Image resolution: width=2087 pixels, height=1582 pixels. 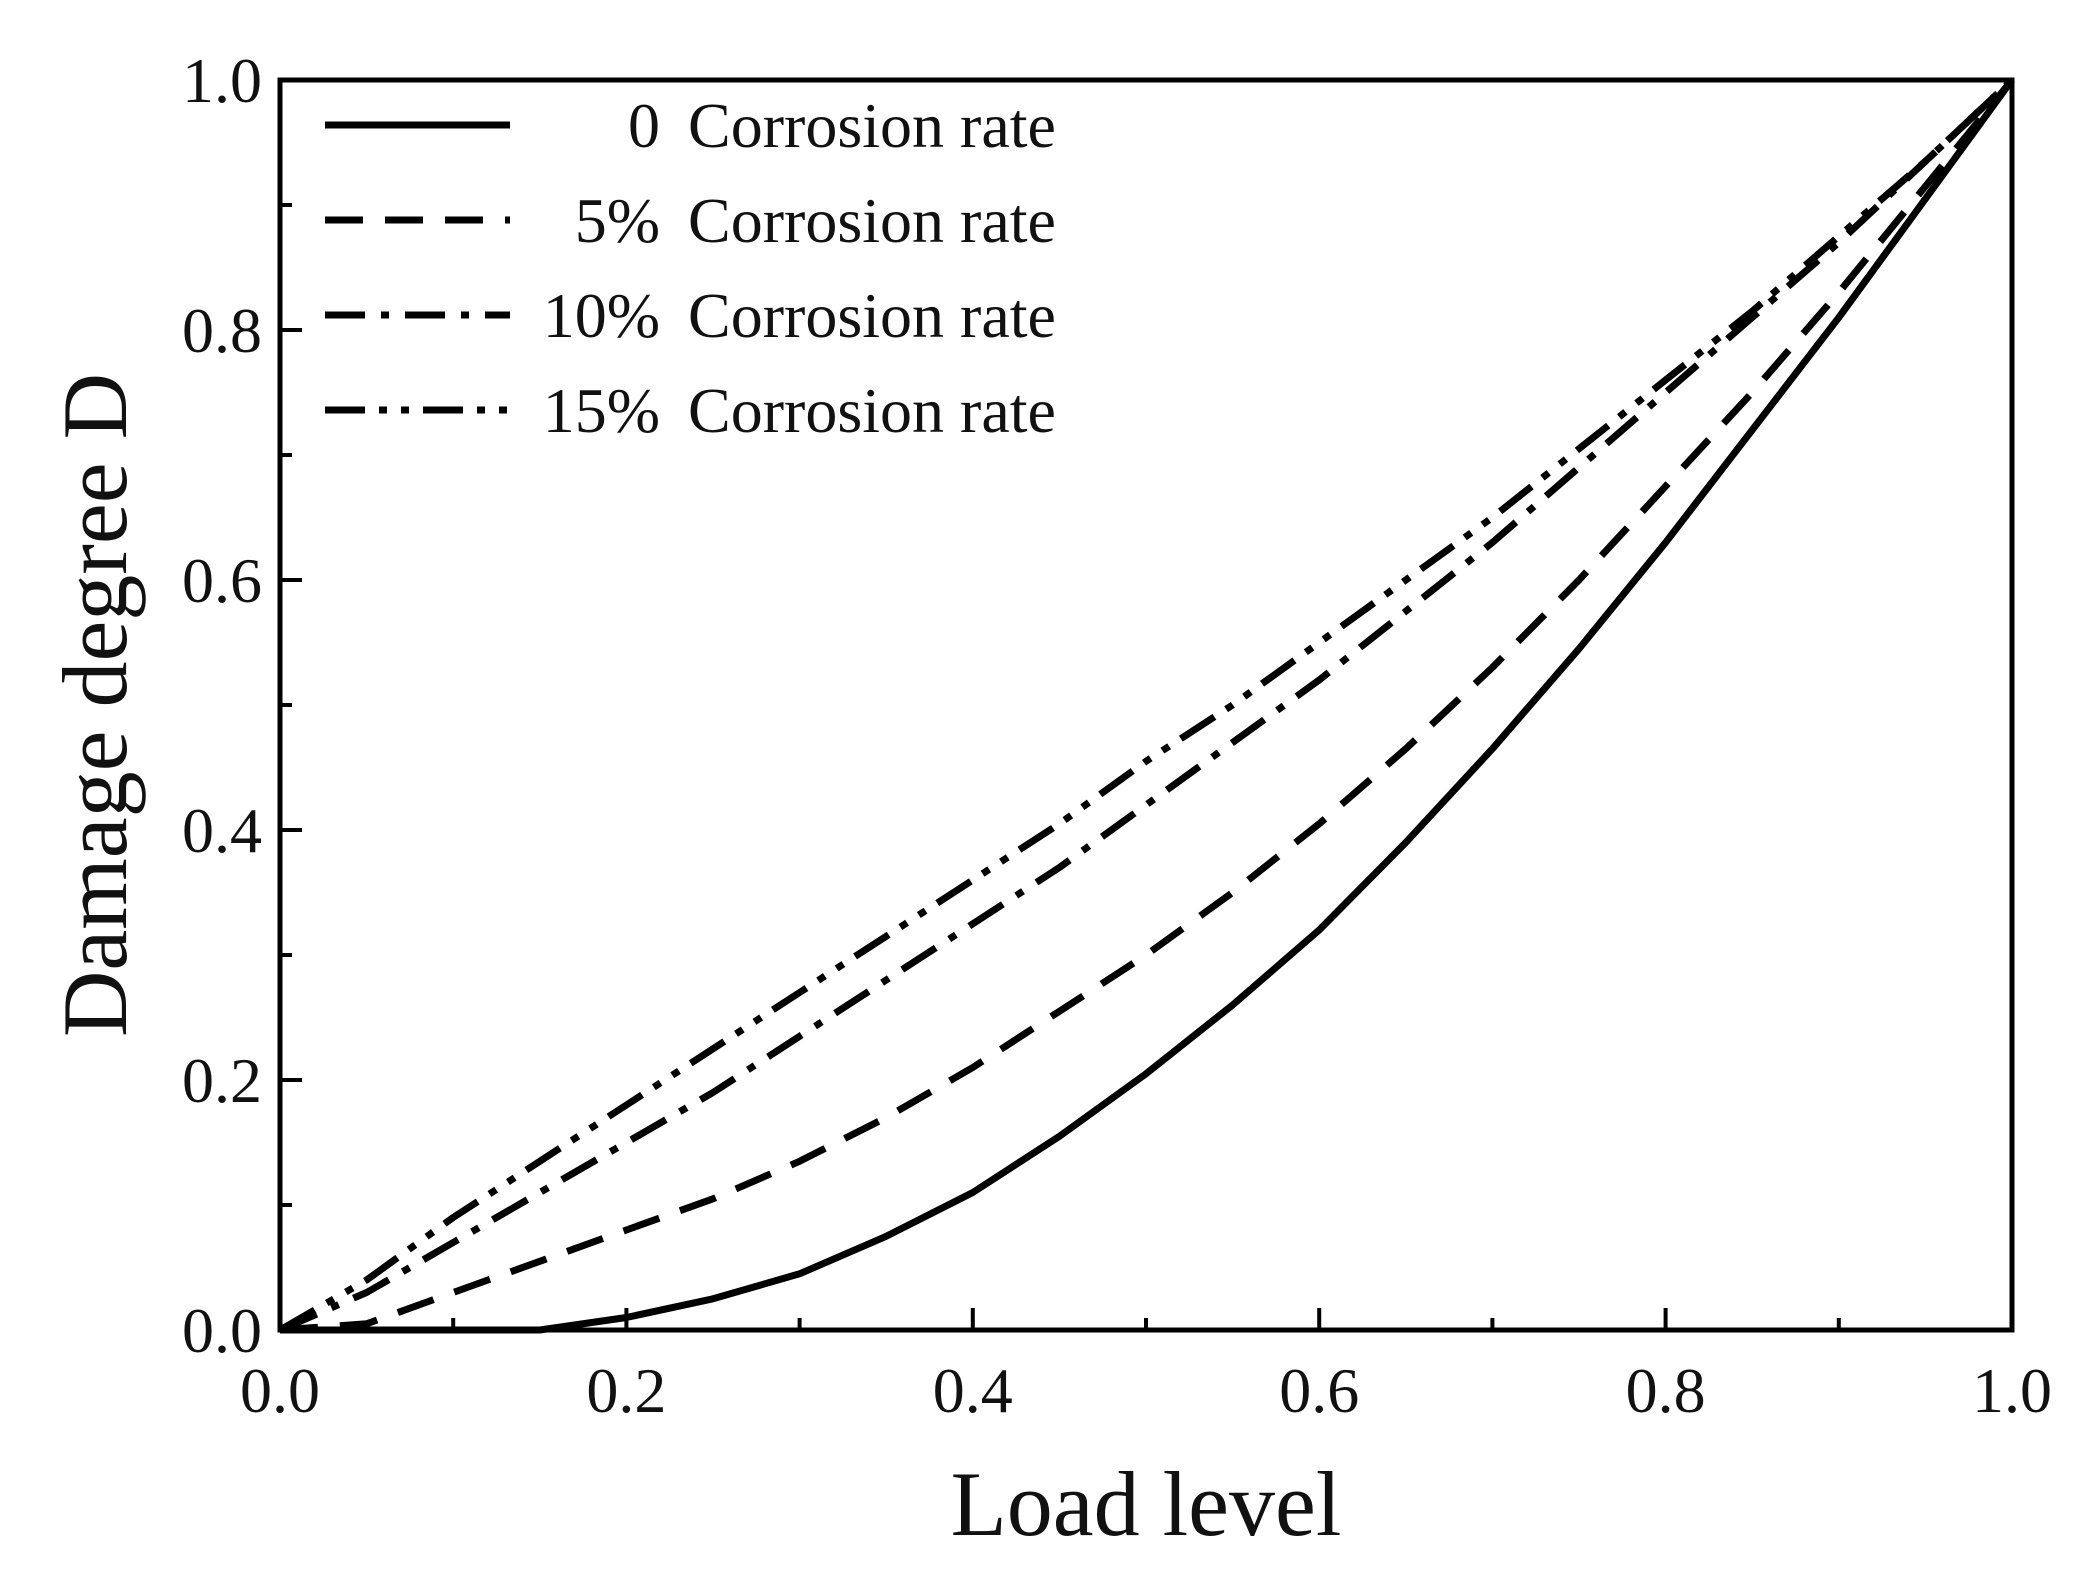 I want to click on y-axis-title: Damage degree D, so click(x=95, y=705).